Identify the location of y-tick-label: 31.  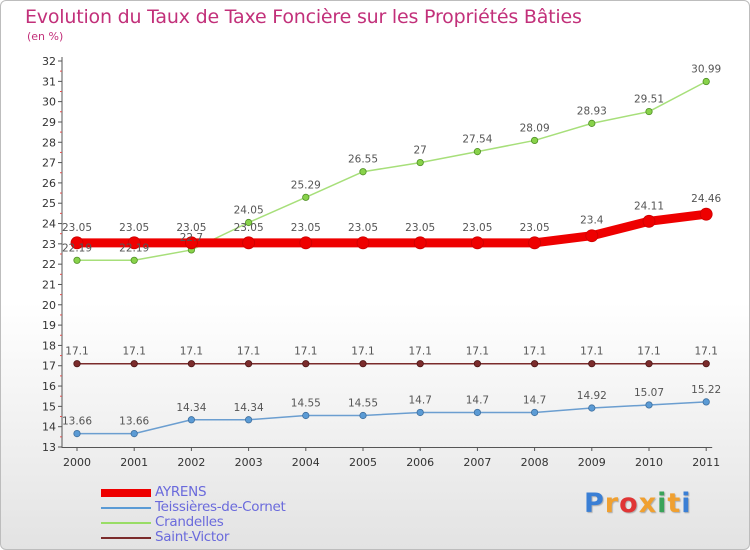
(49, 81).